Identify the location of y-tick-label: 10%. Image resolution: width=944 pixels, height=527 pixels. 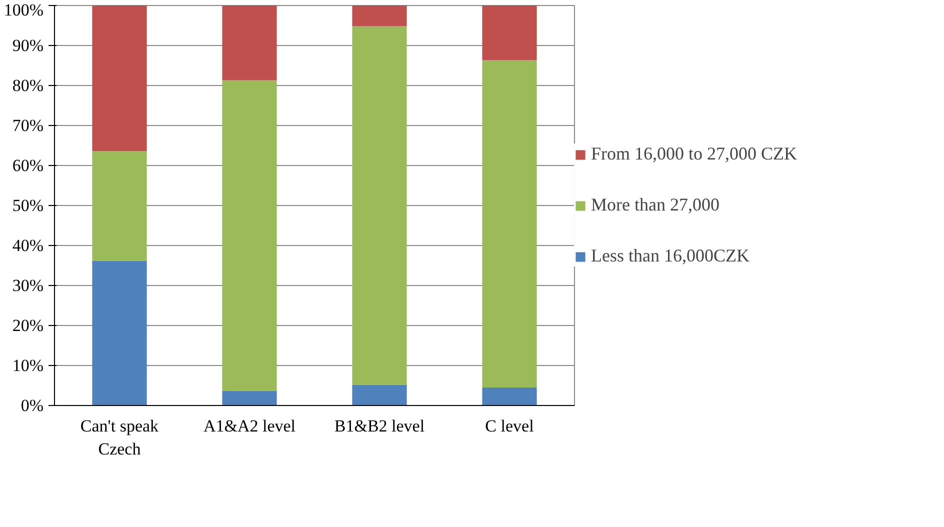
(28, 365).